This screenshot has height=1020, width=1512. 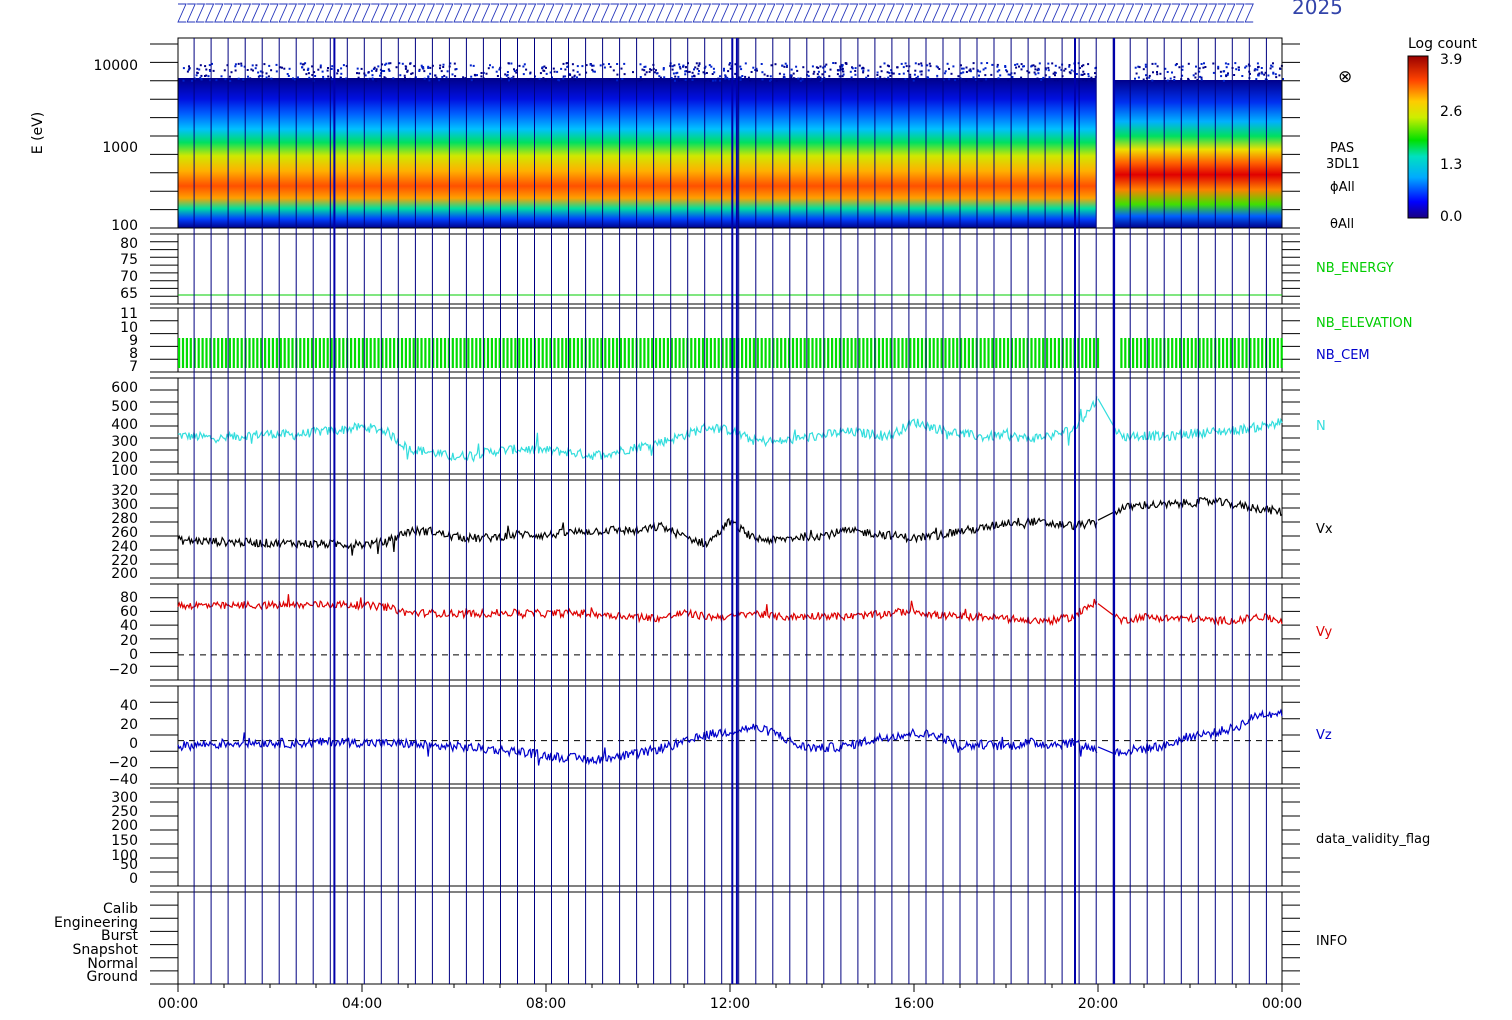 What do you see at coordinates (124, 442) in the screenshot?
I see `density-ytick-300: 300` at bounding box center [124, 442].